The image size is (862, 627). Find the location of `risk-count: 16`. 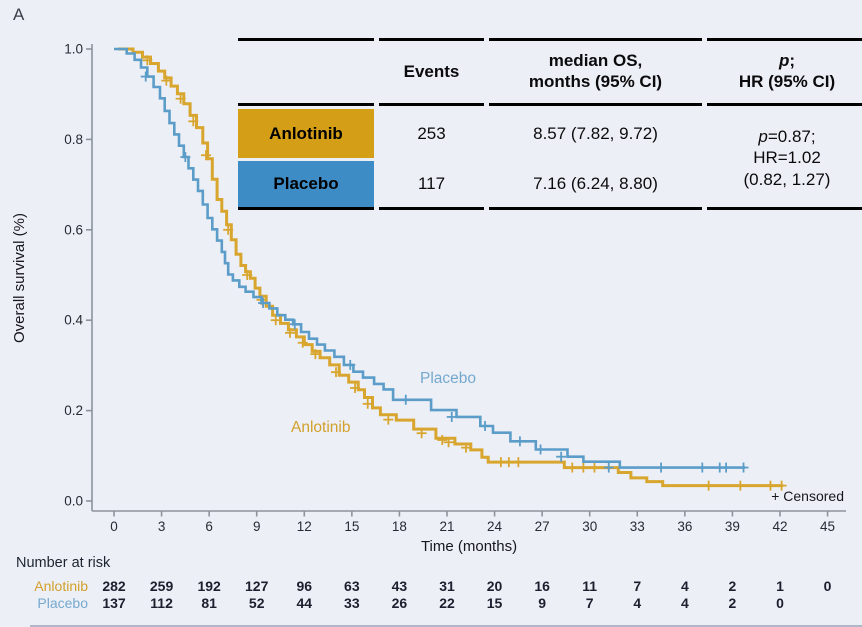

risk-count: 16 is located at coordinates (542, 586).